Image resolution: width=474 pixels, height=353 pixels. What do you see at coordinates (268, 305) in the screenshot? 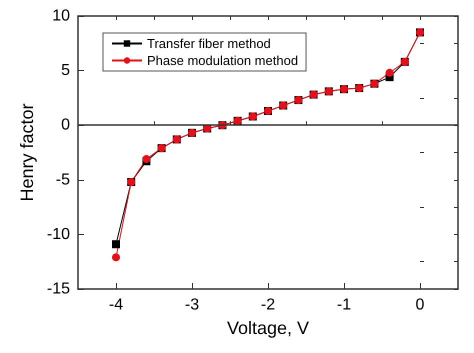
I see `x-tick-label: -2` at bounding box center [268, 305].